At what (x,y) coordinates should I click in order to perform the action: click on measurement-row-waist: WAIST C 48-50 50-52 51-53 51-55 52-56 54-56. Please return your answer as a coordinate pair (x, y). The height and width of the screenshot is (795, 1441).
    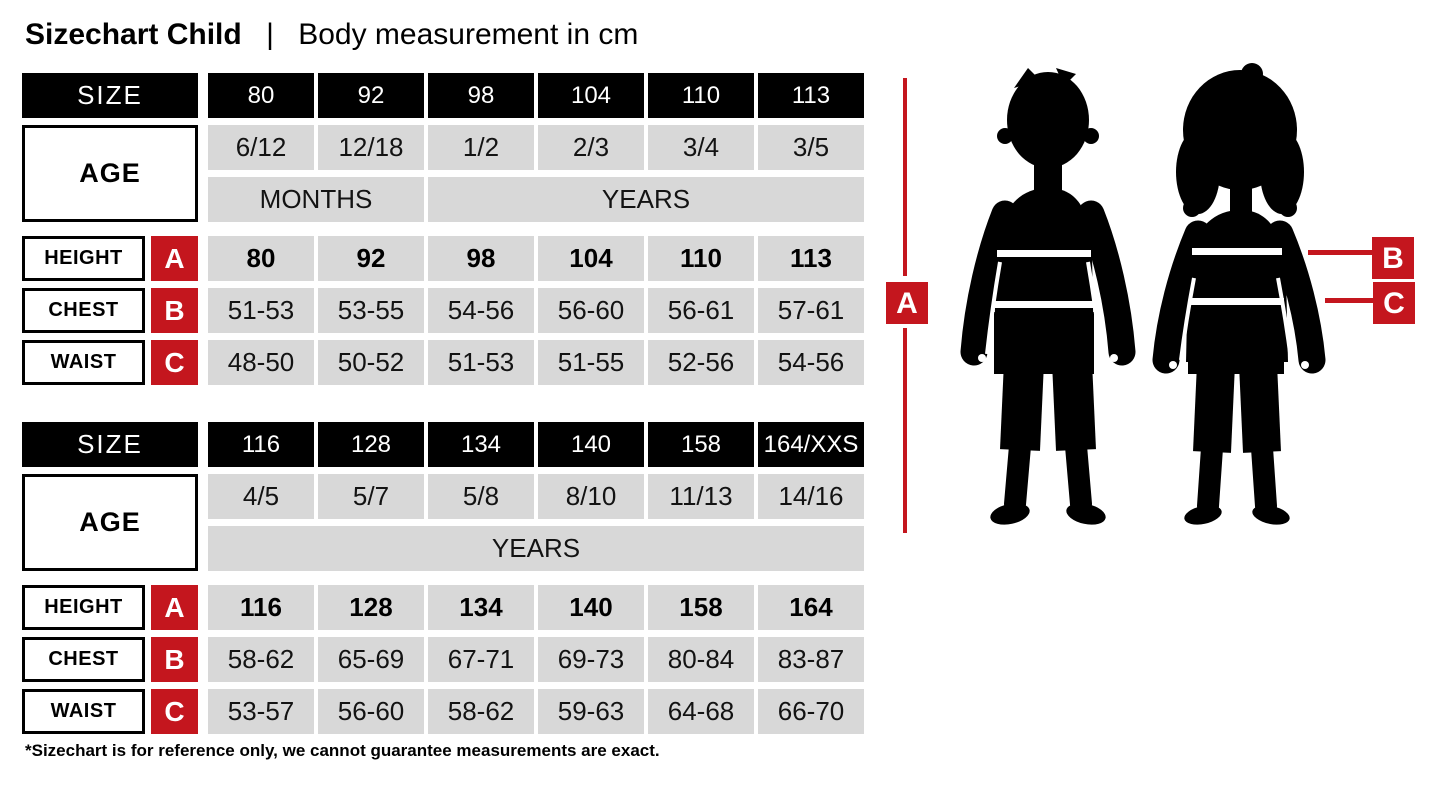
    Looking at the image, I should click on (452, 362).